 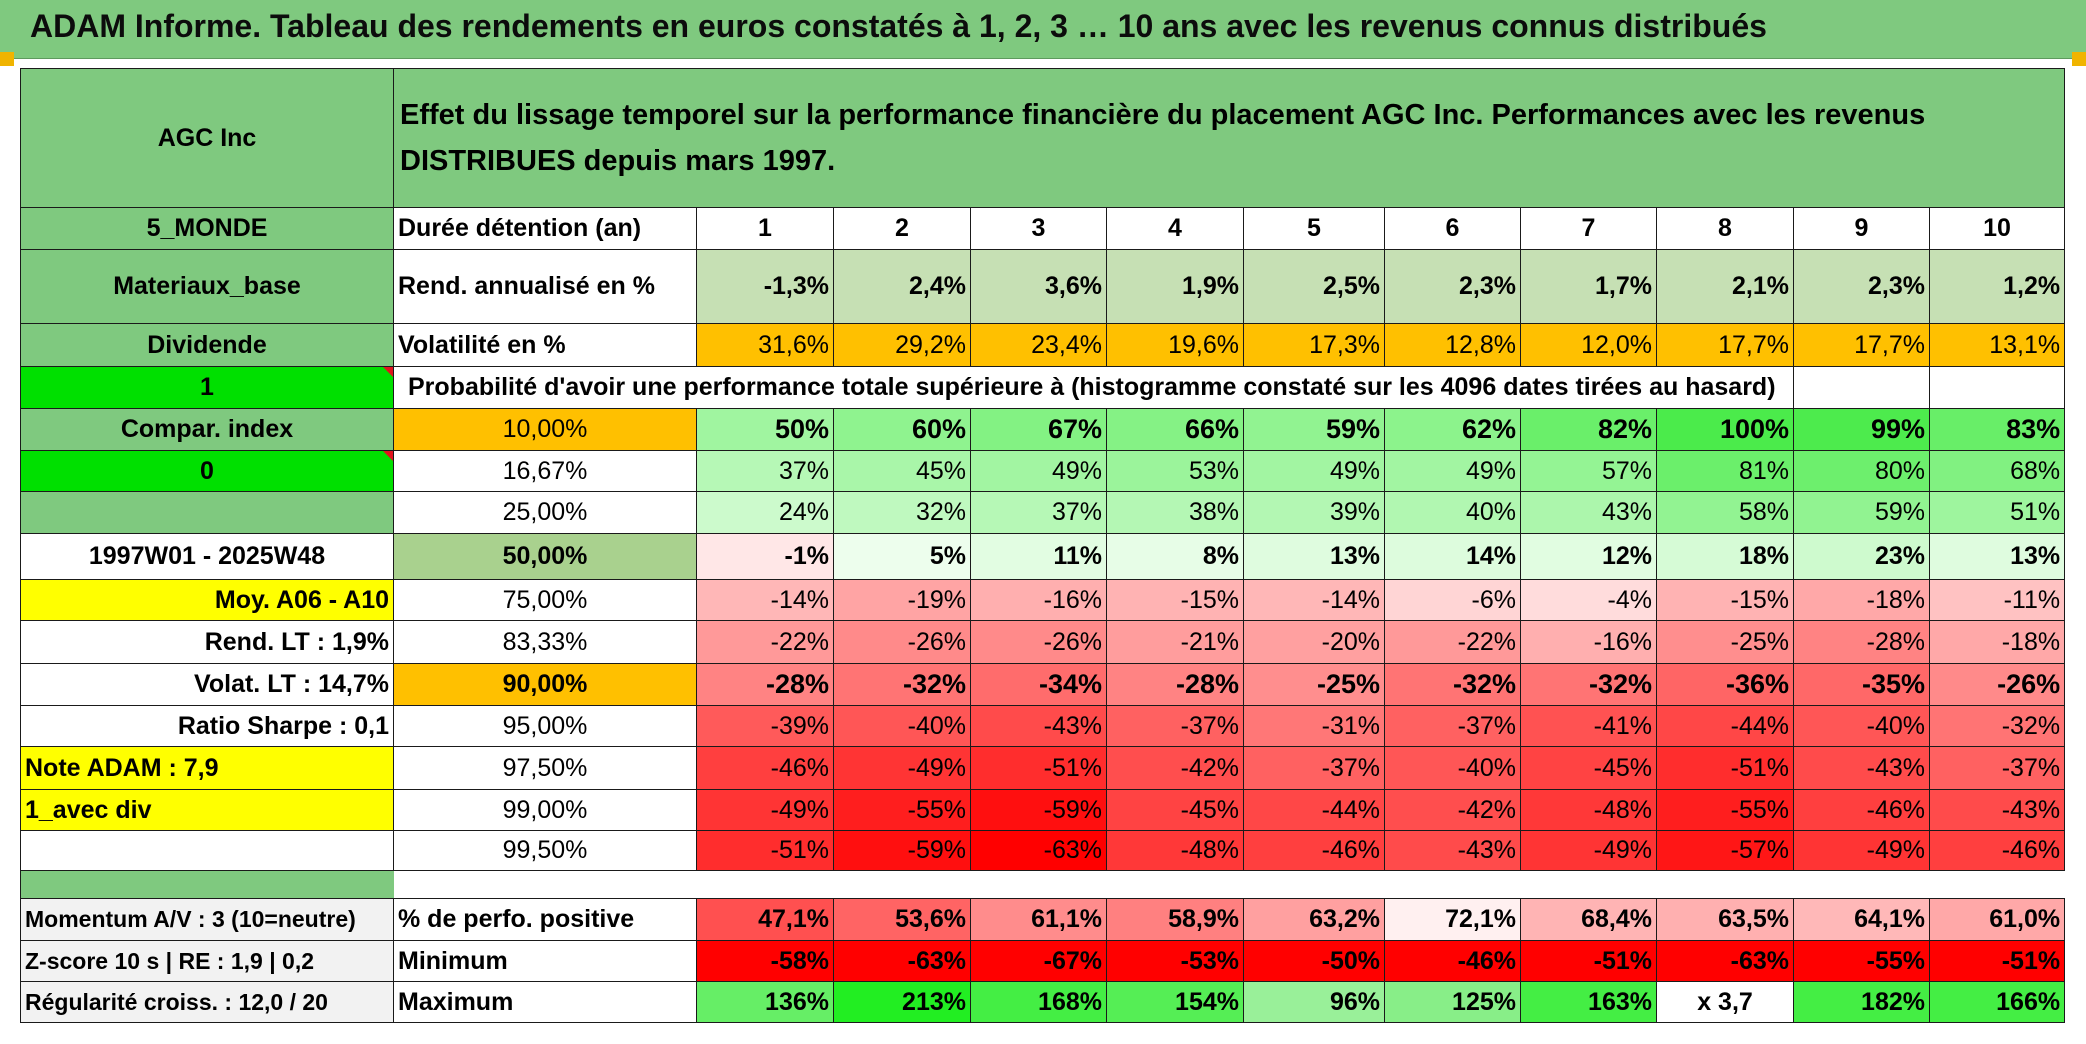 What do you see at coordinates (1861, 286) in the screenshot?
I see `rend-value: 2,3%` at bounding box center [1861, 286].